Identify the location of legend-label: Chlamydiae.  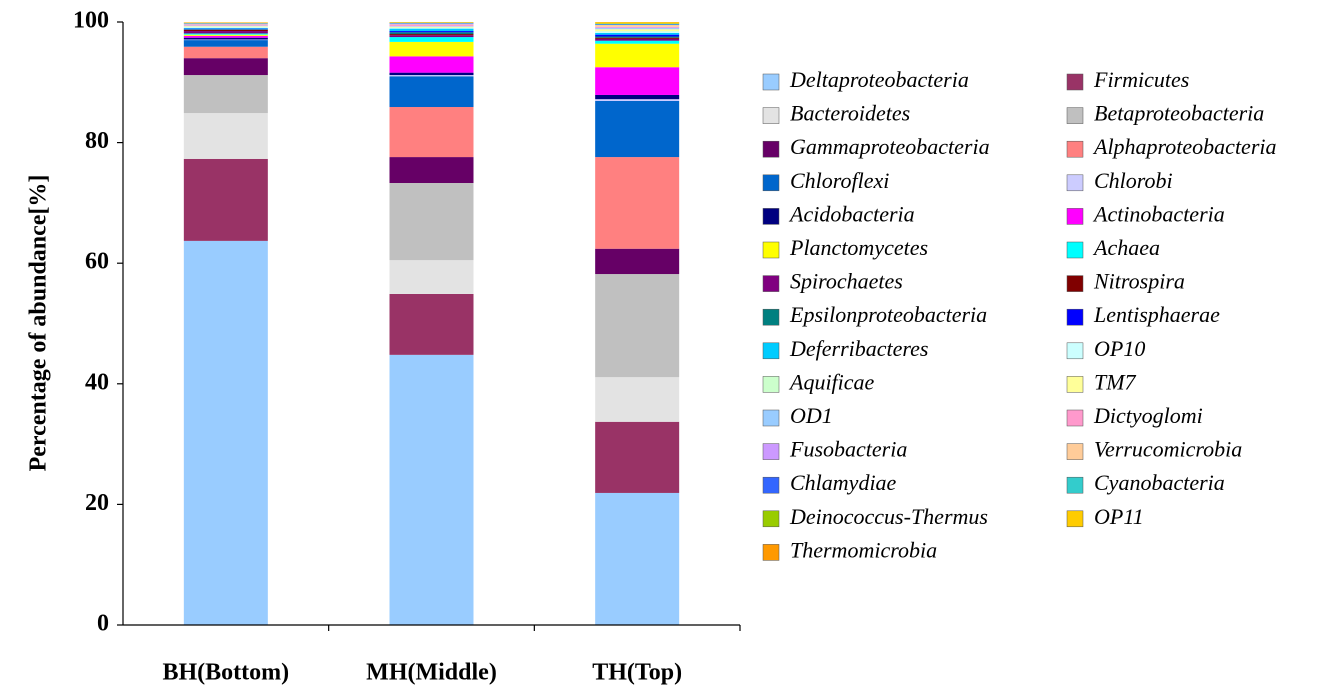
(843, 482).